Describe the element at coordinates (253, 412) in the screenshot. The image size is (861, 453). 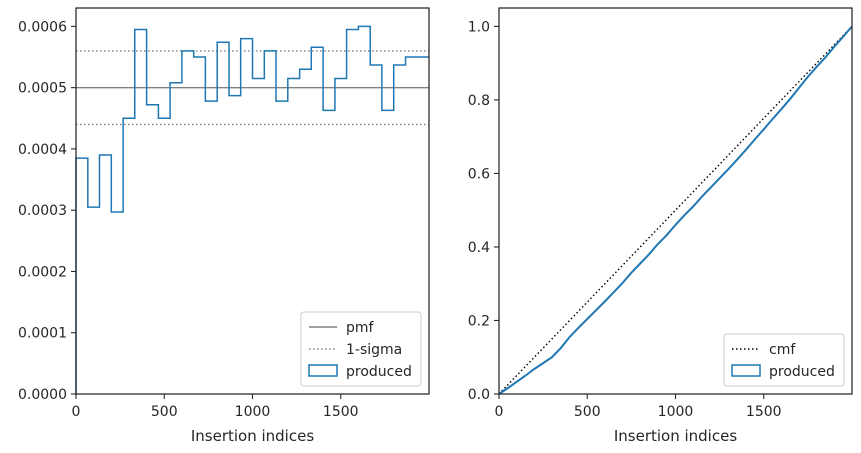
I see `pmf-x-tick-label: 1000` at that location.